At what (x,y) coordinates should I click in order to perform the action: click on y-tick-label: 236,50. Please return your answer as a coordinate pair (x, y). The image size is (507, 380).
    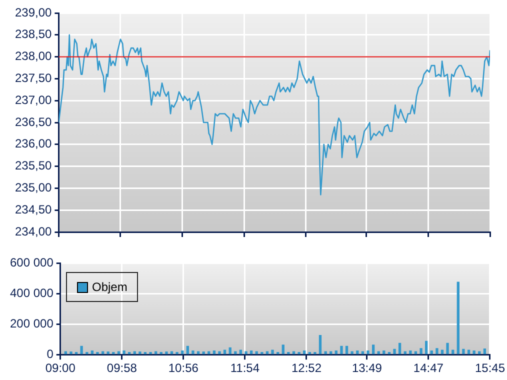
    Looking at the image, I should click on (33, 121).